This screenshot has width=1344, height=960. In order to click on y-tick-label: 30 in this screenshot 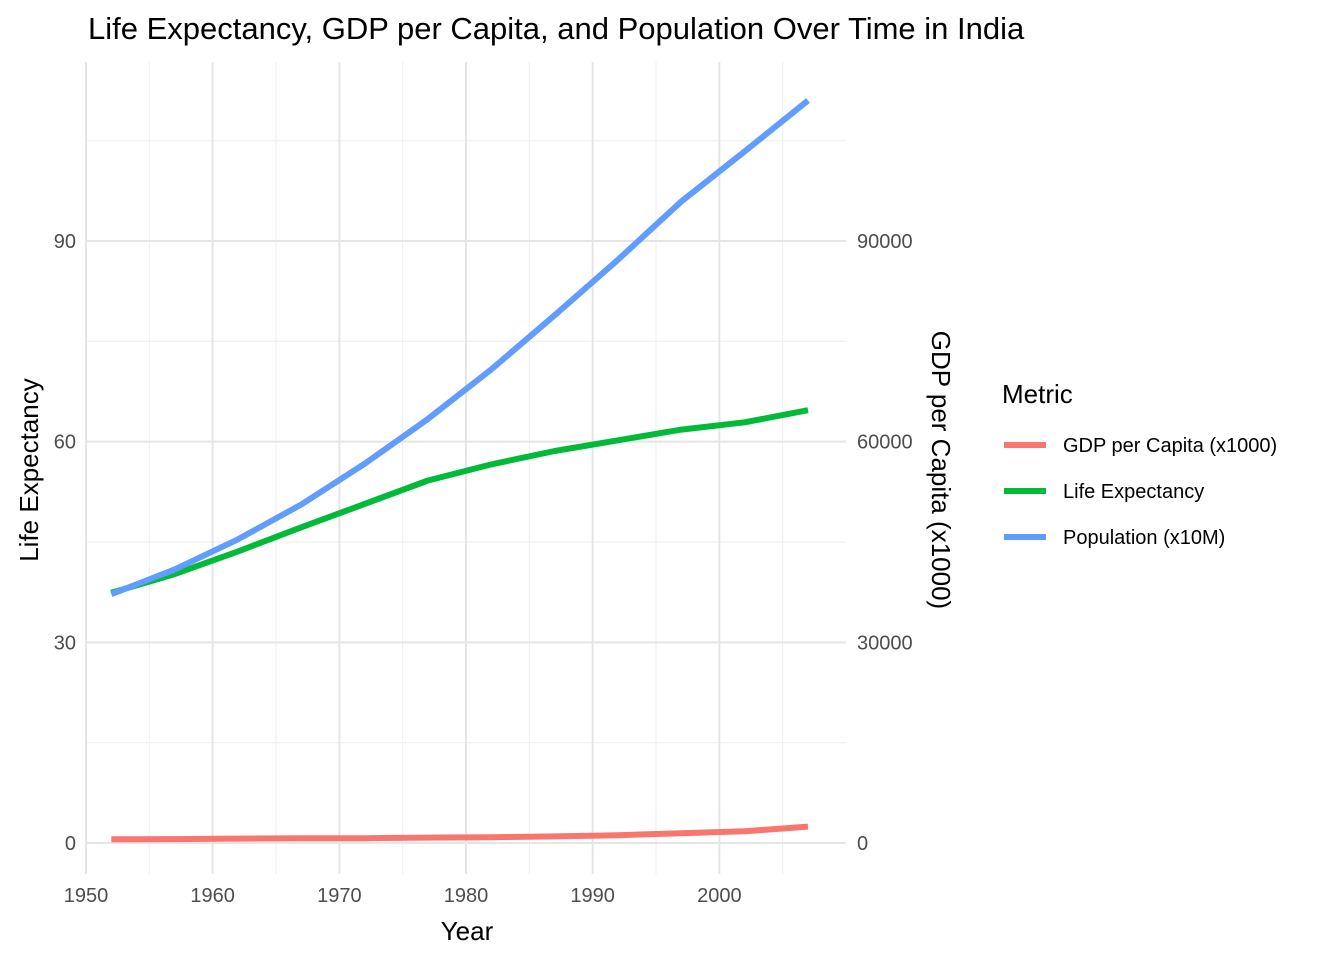, I will do `click(65, 643)`.